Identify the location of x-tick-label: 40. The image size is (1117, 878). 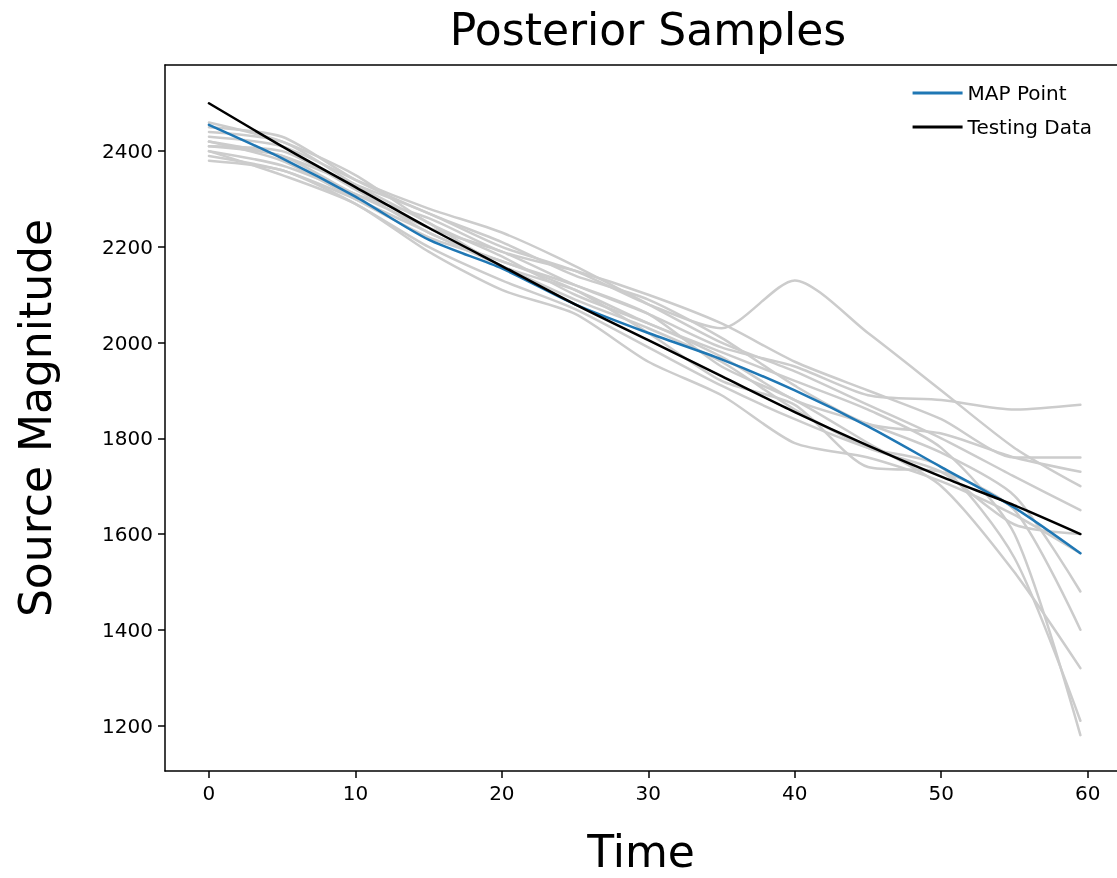
(795, 793).